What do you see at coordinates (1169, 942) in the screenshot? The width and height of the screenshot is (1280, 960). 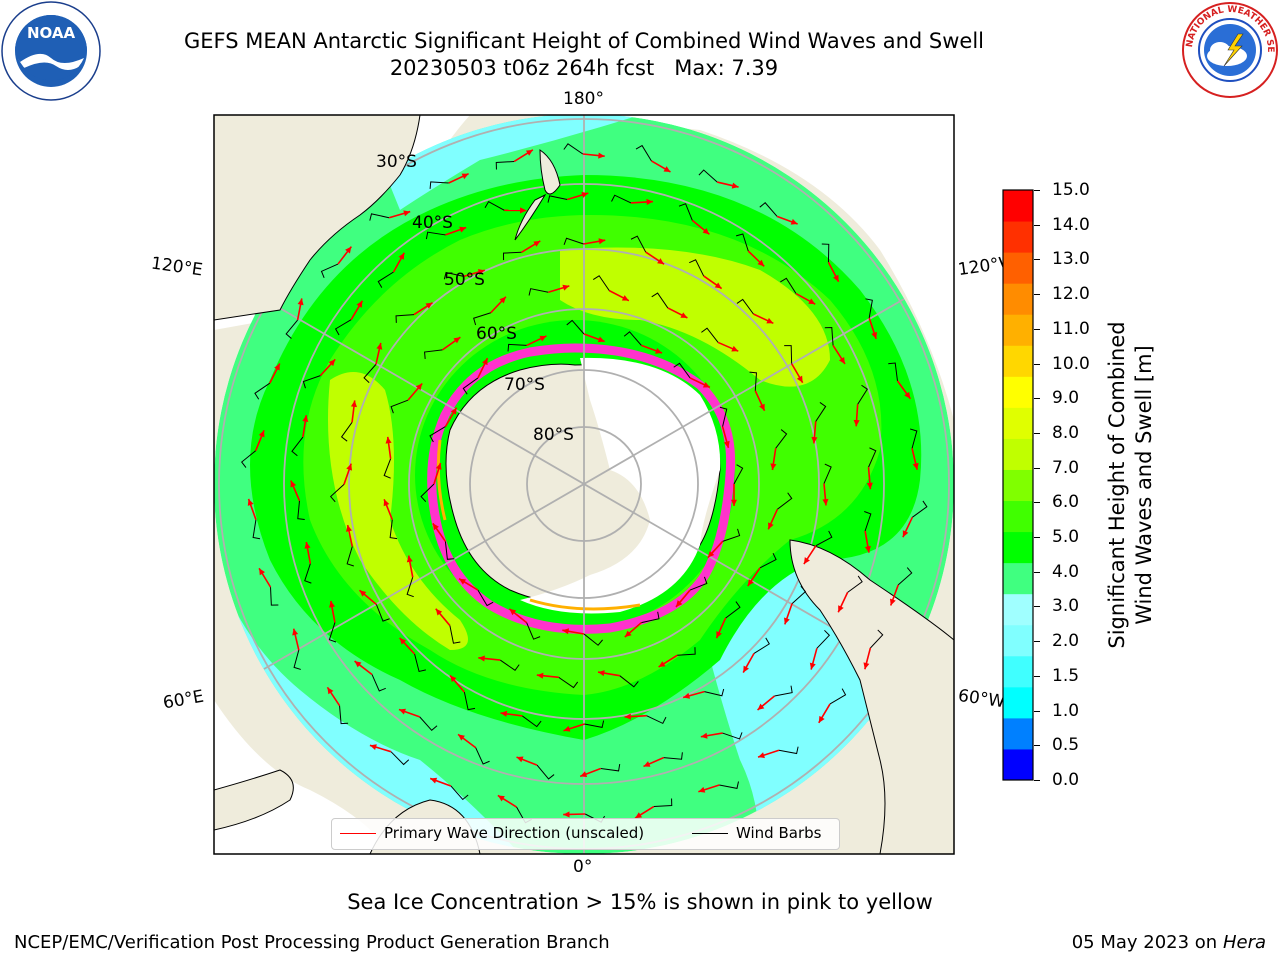 I see `footer-date: 05 May 2023 on Hera` at bounding box center [1169, 942].